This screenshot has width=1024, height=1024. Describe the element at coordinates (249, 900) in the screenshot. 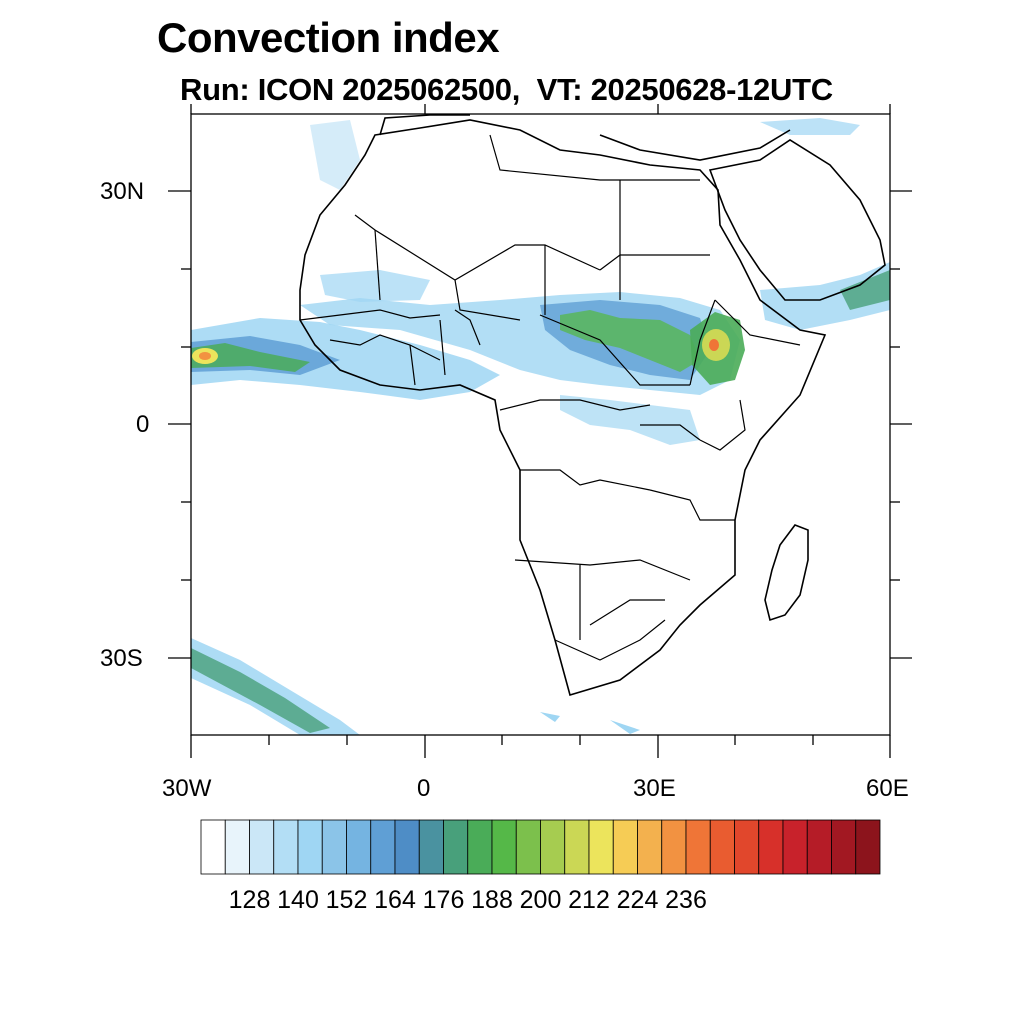

I see `colorbar-label: 128` at that location.